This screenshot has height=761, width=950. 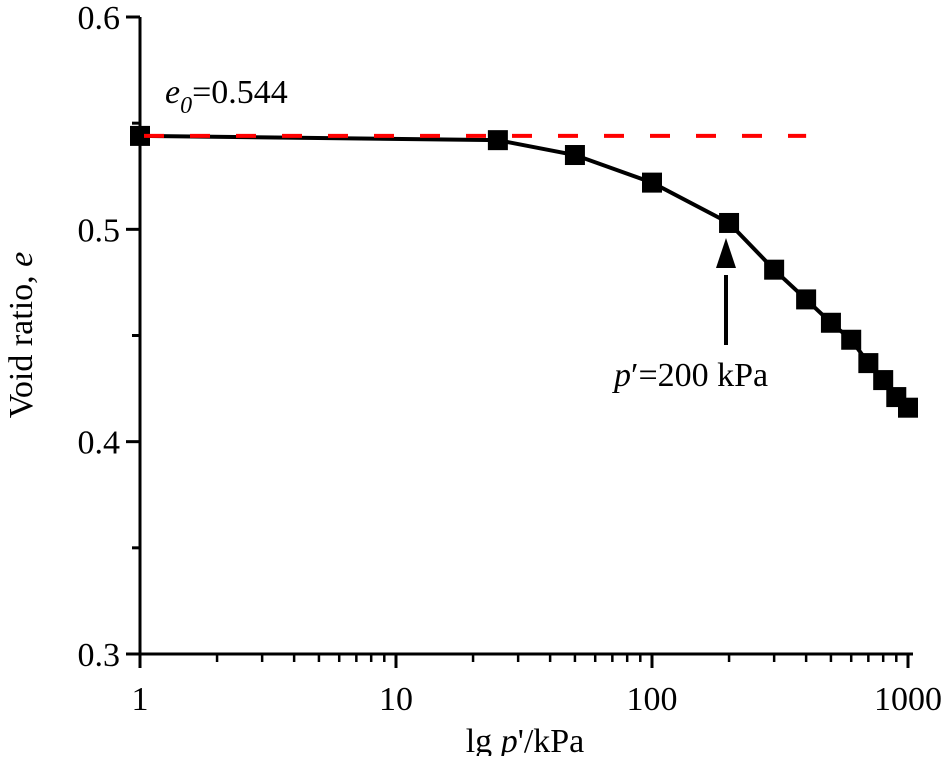 What do you see at coordinates (690, 375) in the screenshot?
I see `pressure-annotation: p′=200 kPa` at bounding box center [690, 375].